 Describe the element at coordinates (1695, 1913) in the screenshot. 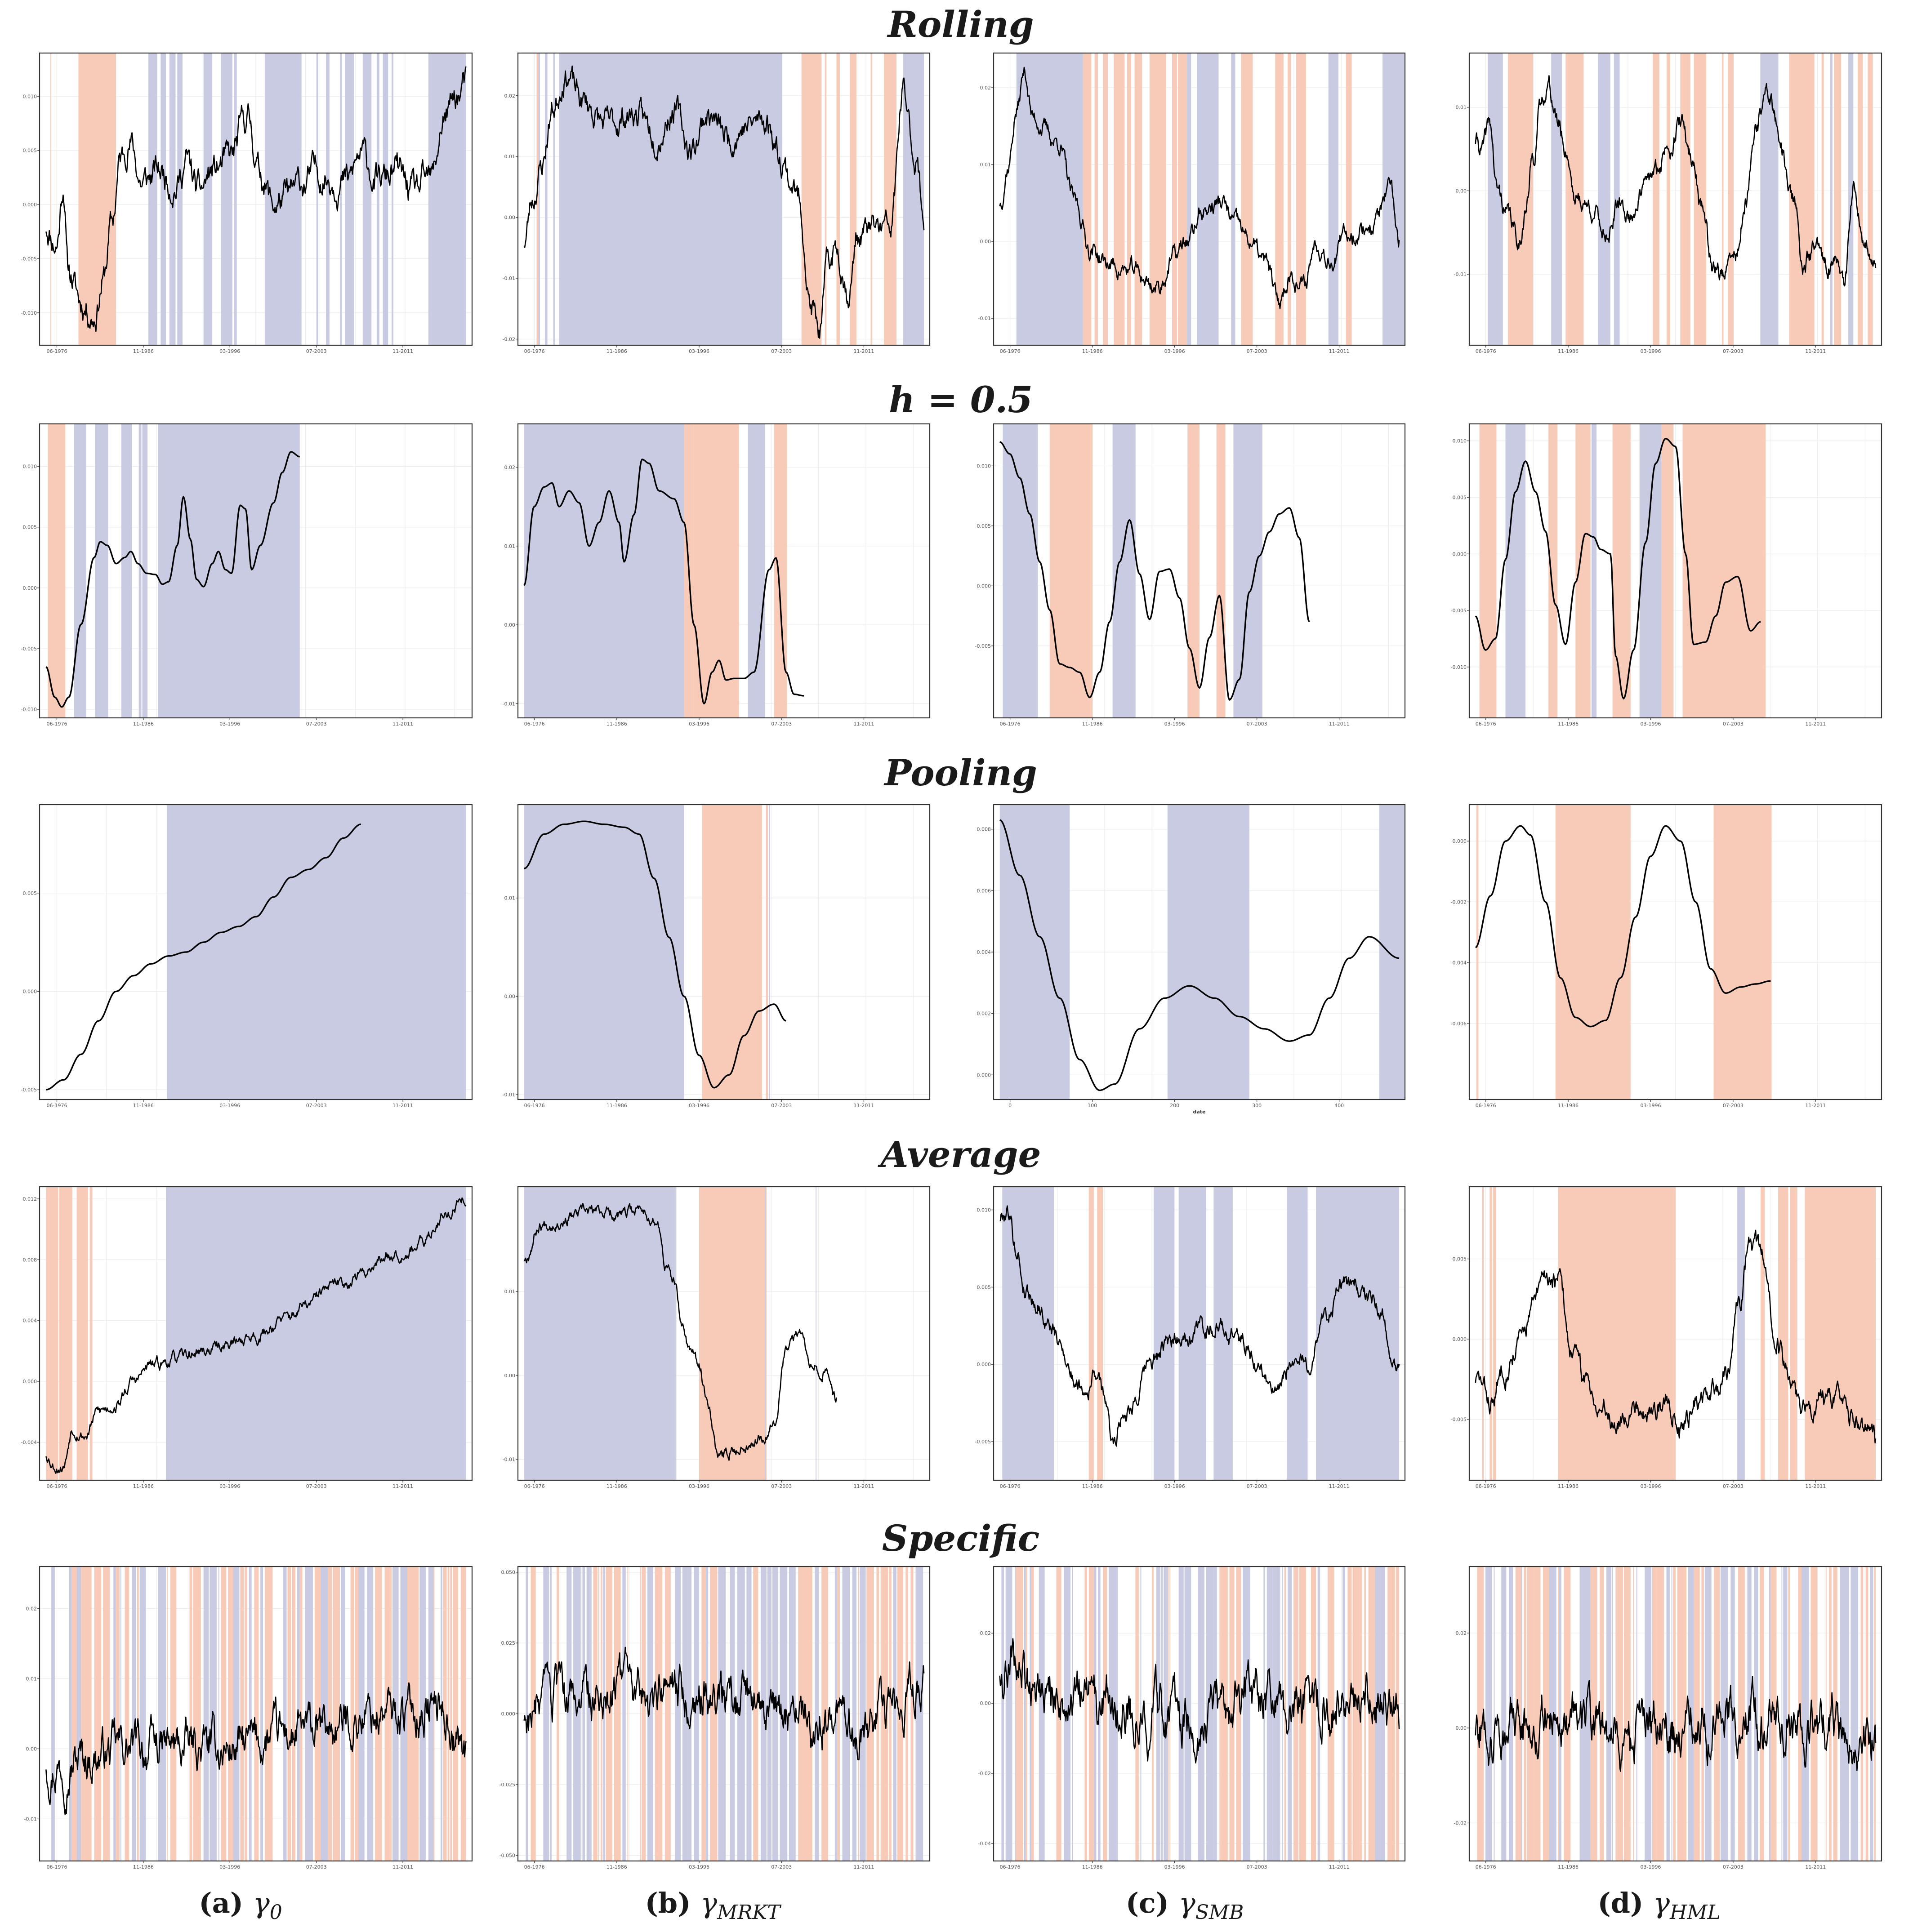

I see `caption-sub-d: HML` at that location.